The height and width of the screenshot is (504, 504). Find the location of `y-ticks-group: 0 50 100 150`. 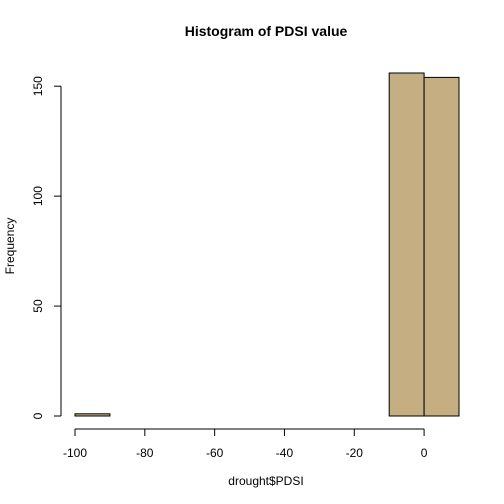

y-ticks-group: 0 50 100 150 is located at coordinates (46, 247).